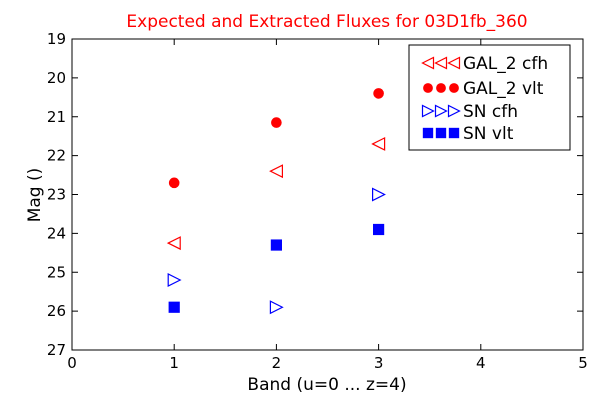 The width and height of the screenshot is (600, 400). Describe the element at coordinates (583, 363) in the screenshot. I see `x-tick-label: 5` at that location.